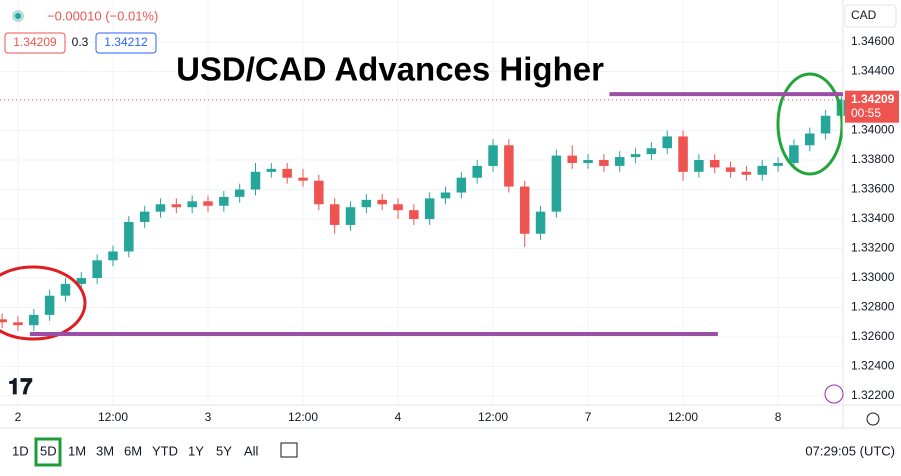 The width and height of the screenshot is (901, 476). I want to click on range-button: 5Y, so click(224, 450).